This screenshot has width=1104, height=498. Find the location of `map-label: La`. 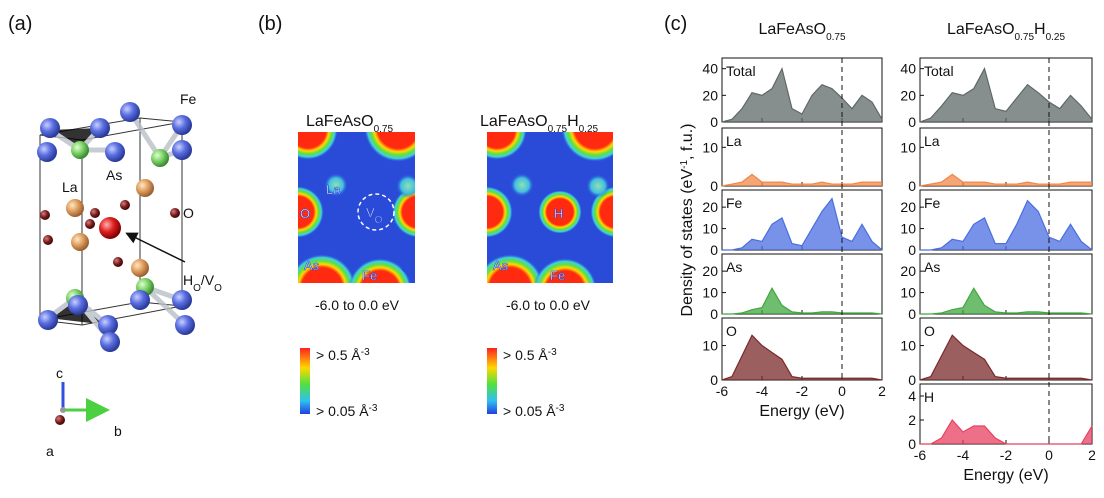

map-label: La is located at coordinates (333, 189).